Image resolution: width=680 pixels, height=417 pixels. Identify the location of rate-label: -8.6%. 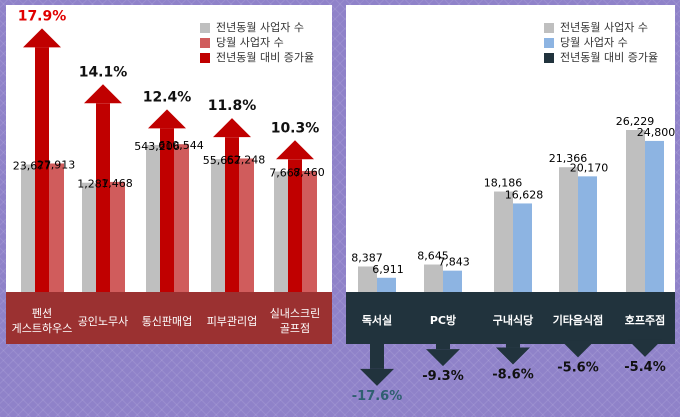
(512, 374).